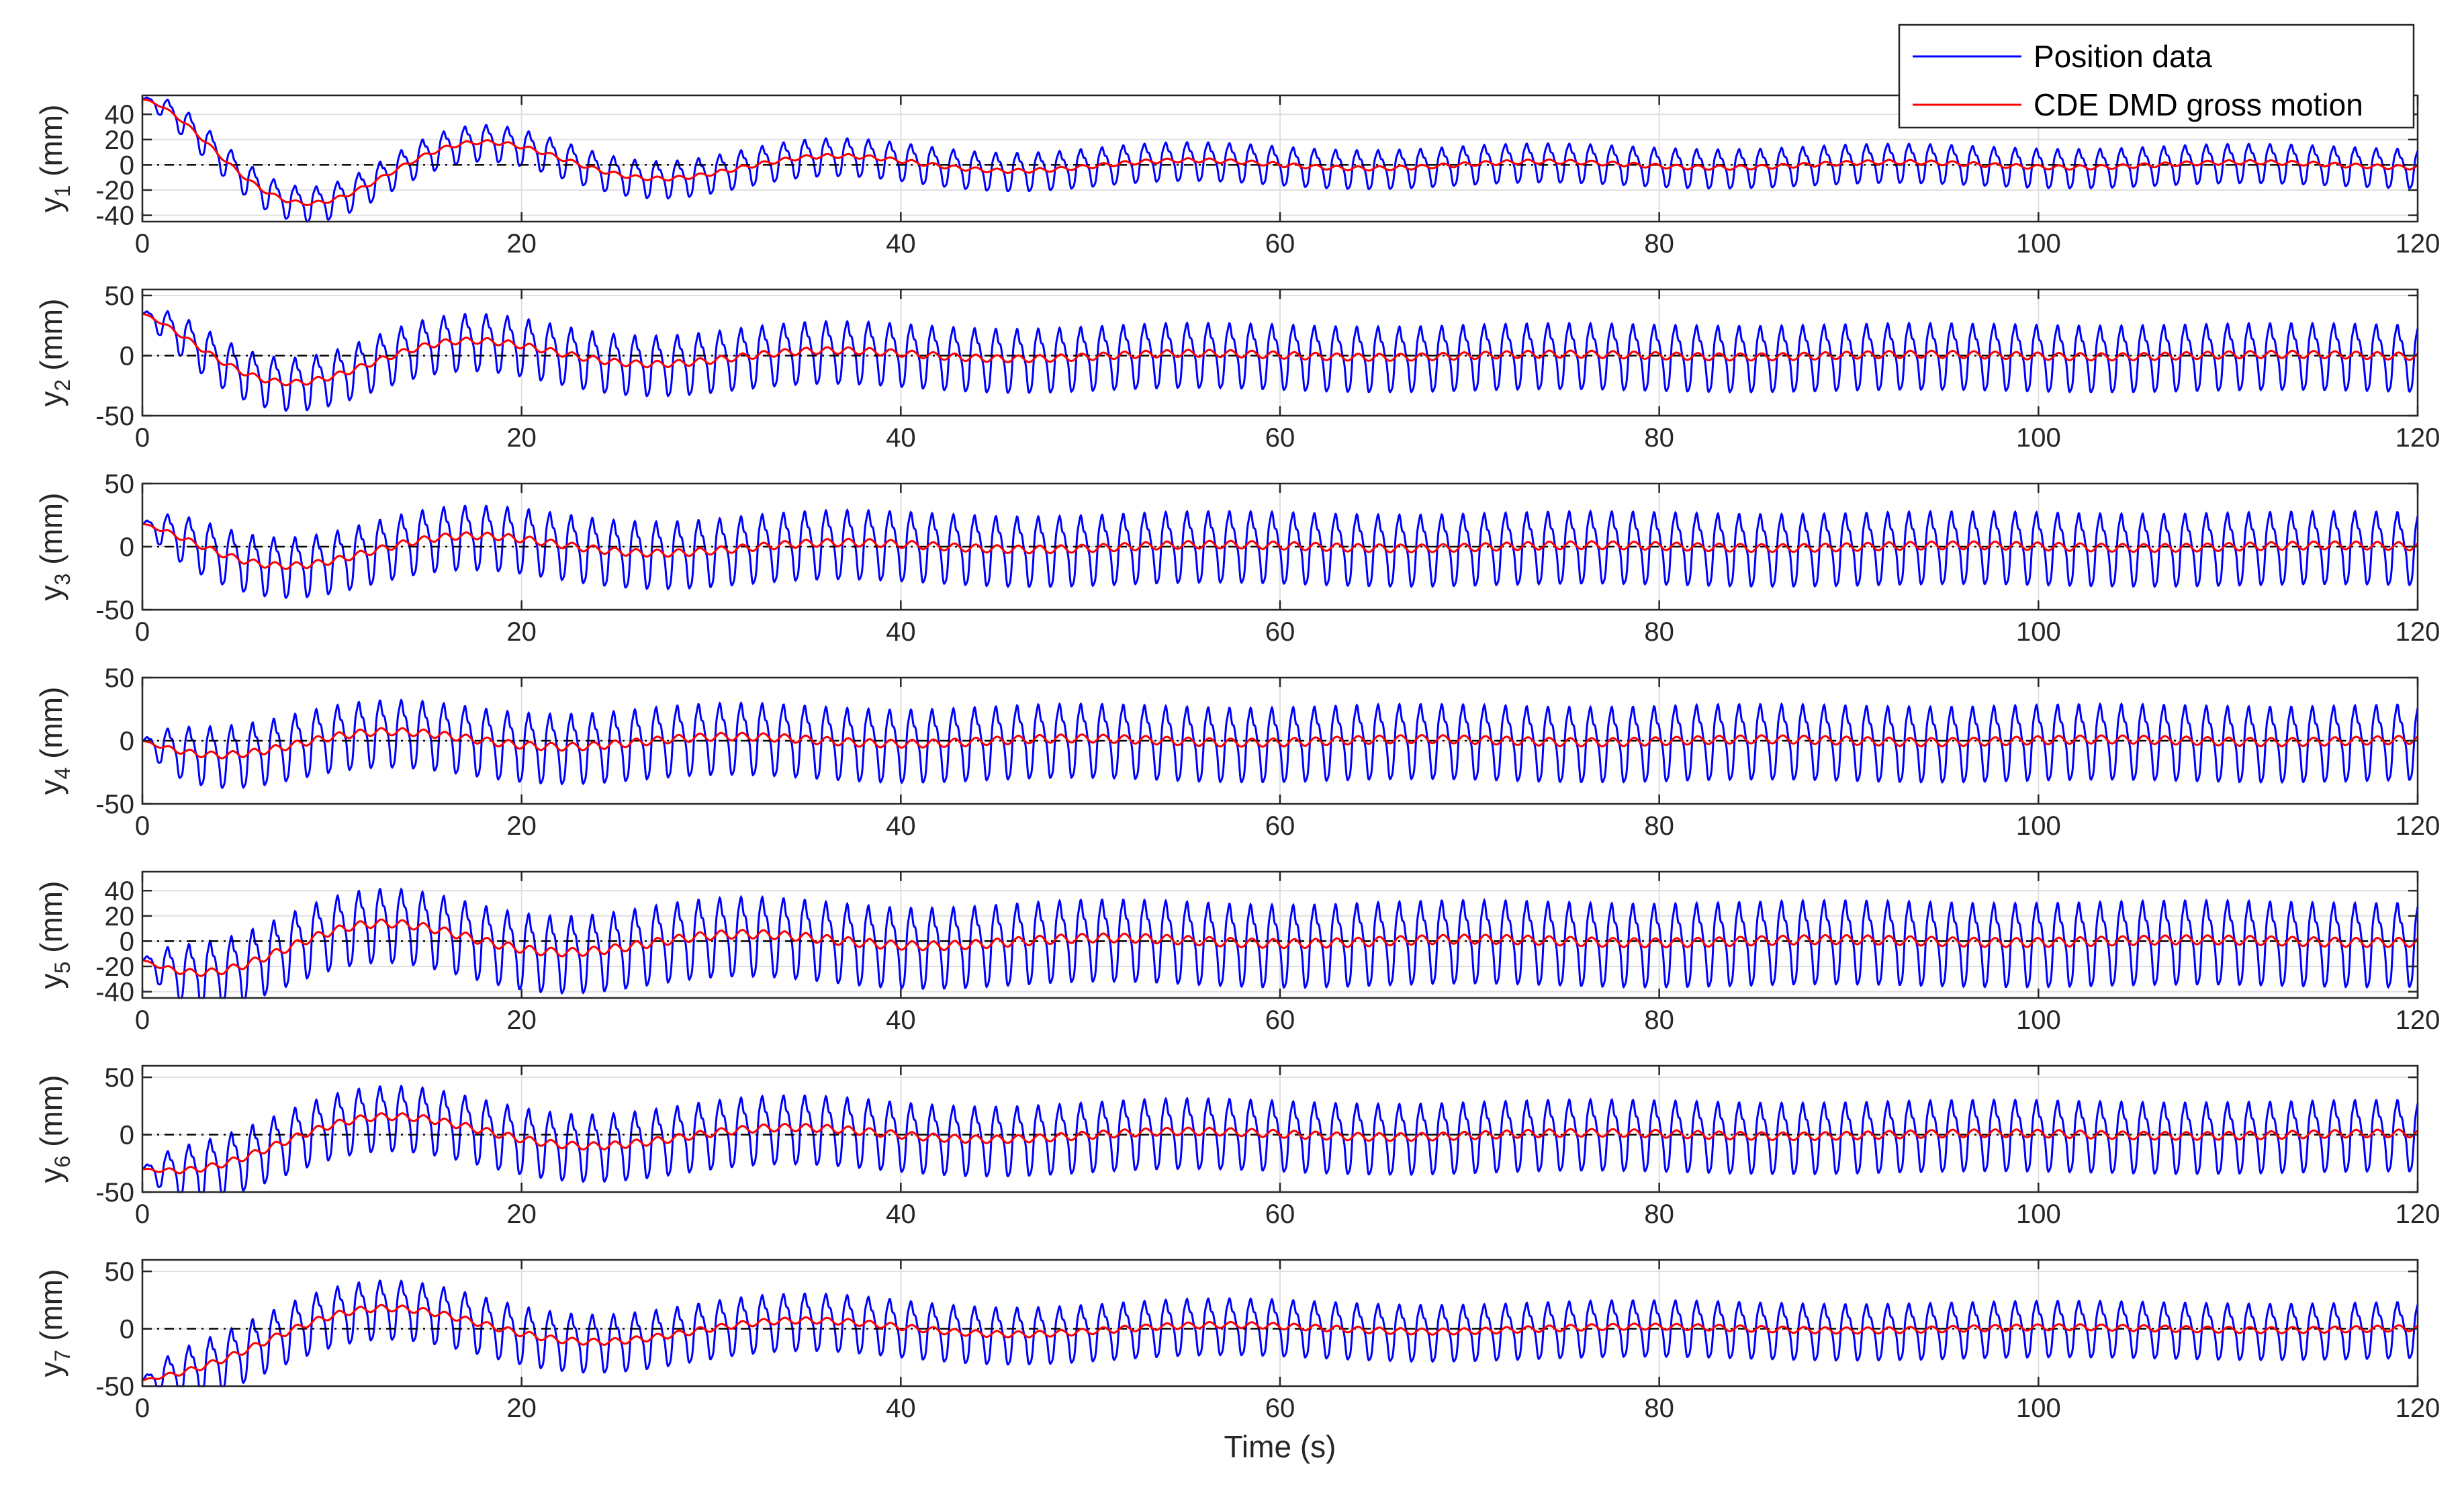  Describe the element at coordinates (55, 1323) in the screenshot. I see `y-axis-label: y7 (mm)` at that location.